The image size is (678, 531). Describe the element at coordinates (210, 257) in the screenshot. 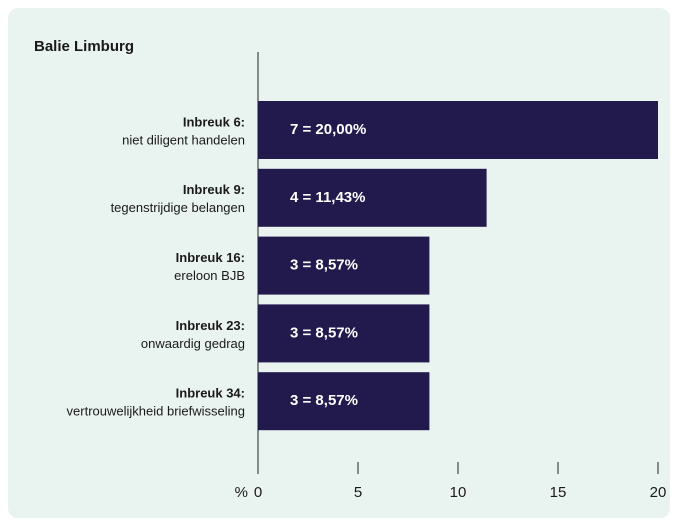

I see `category-label: Inbreuk 16:` at that location.